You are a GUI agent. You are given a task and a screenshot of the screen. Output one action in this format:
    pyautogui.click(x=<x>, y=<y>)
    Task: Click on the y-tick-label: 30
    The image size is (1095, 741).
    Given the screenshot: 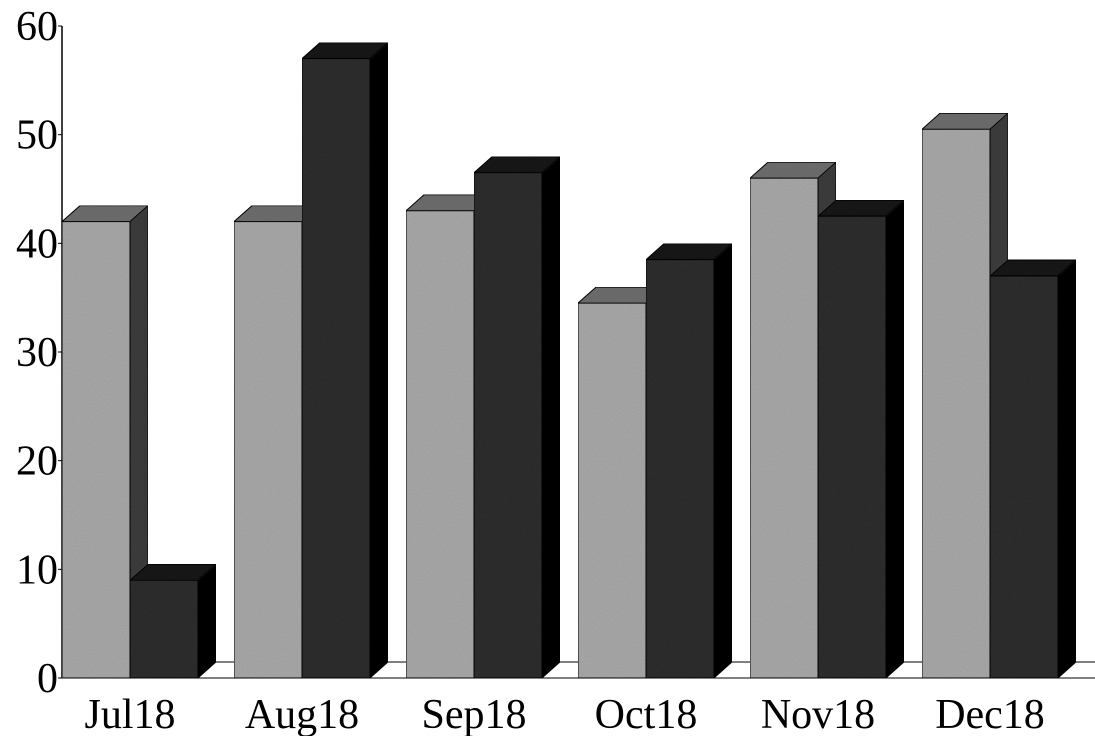 What is the action you would take?
    pyautogui.click(x=37, y=353)
    